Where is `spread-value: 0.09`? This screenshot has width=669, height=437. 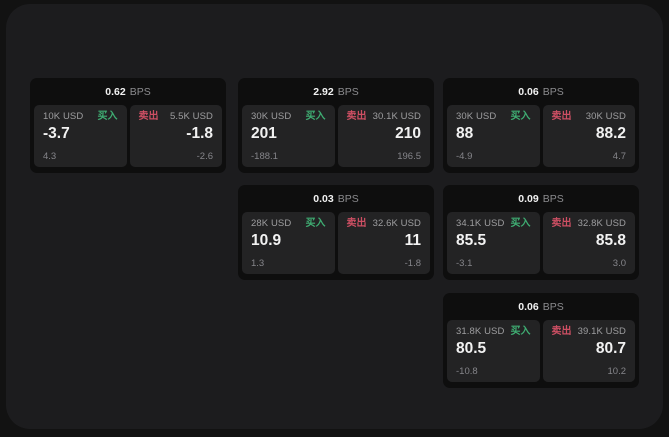
spread-value: 0.09 is located at coordinates (528, 198).